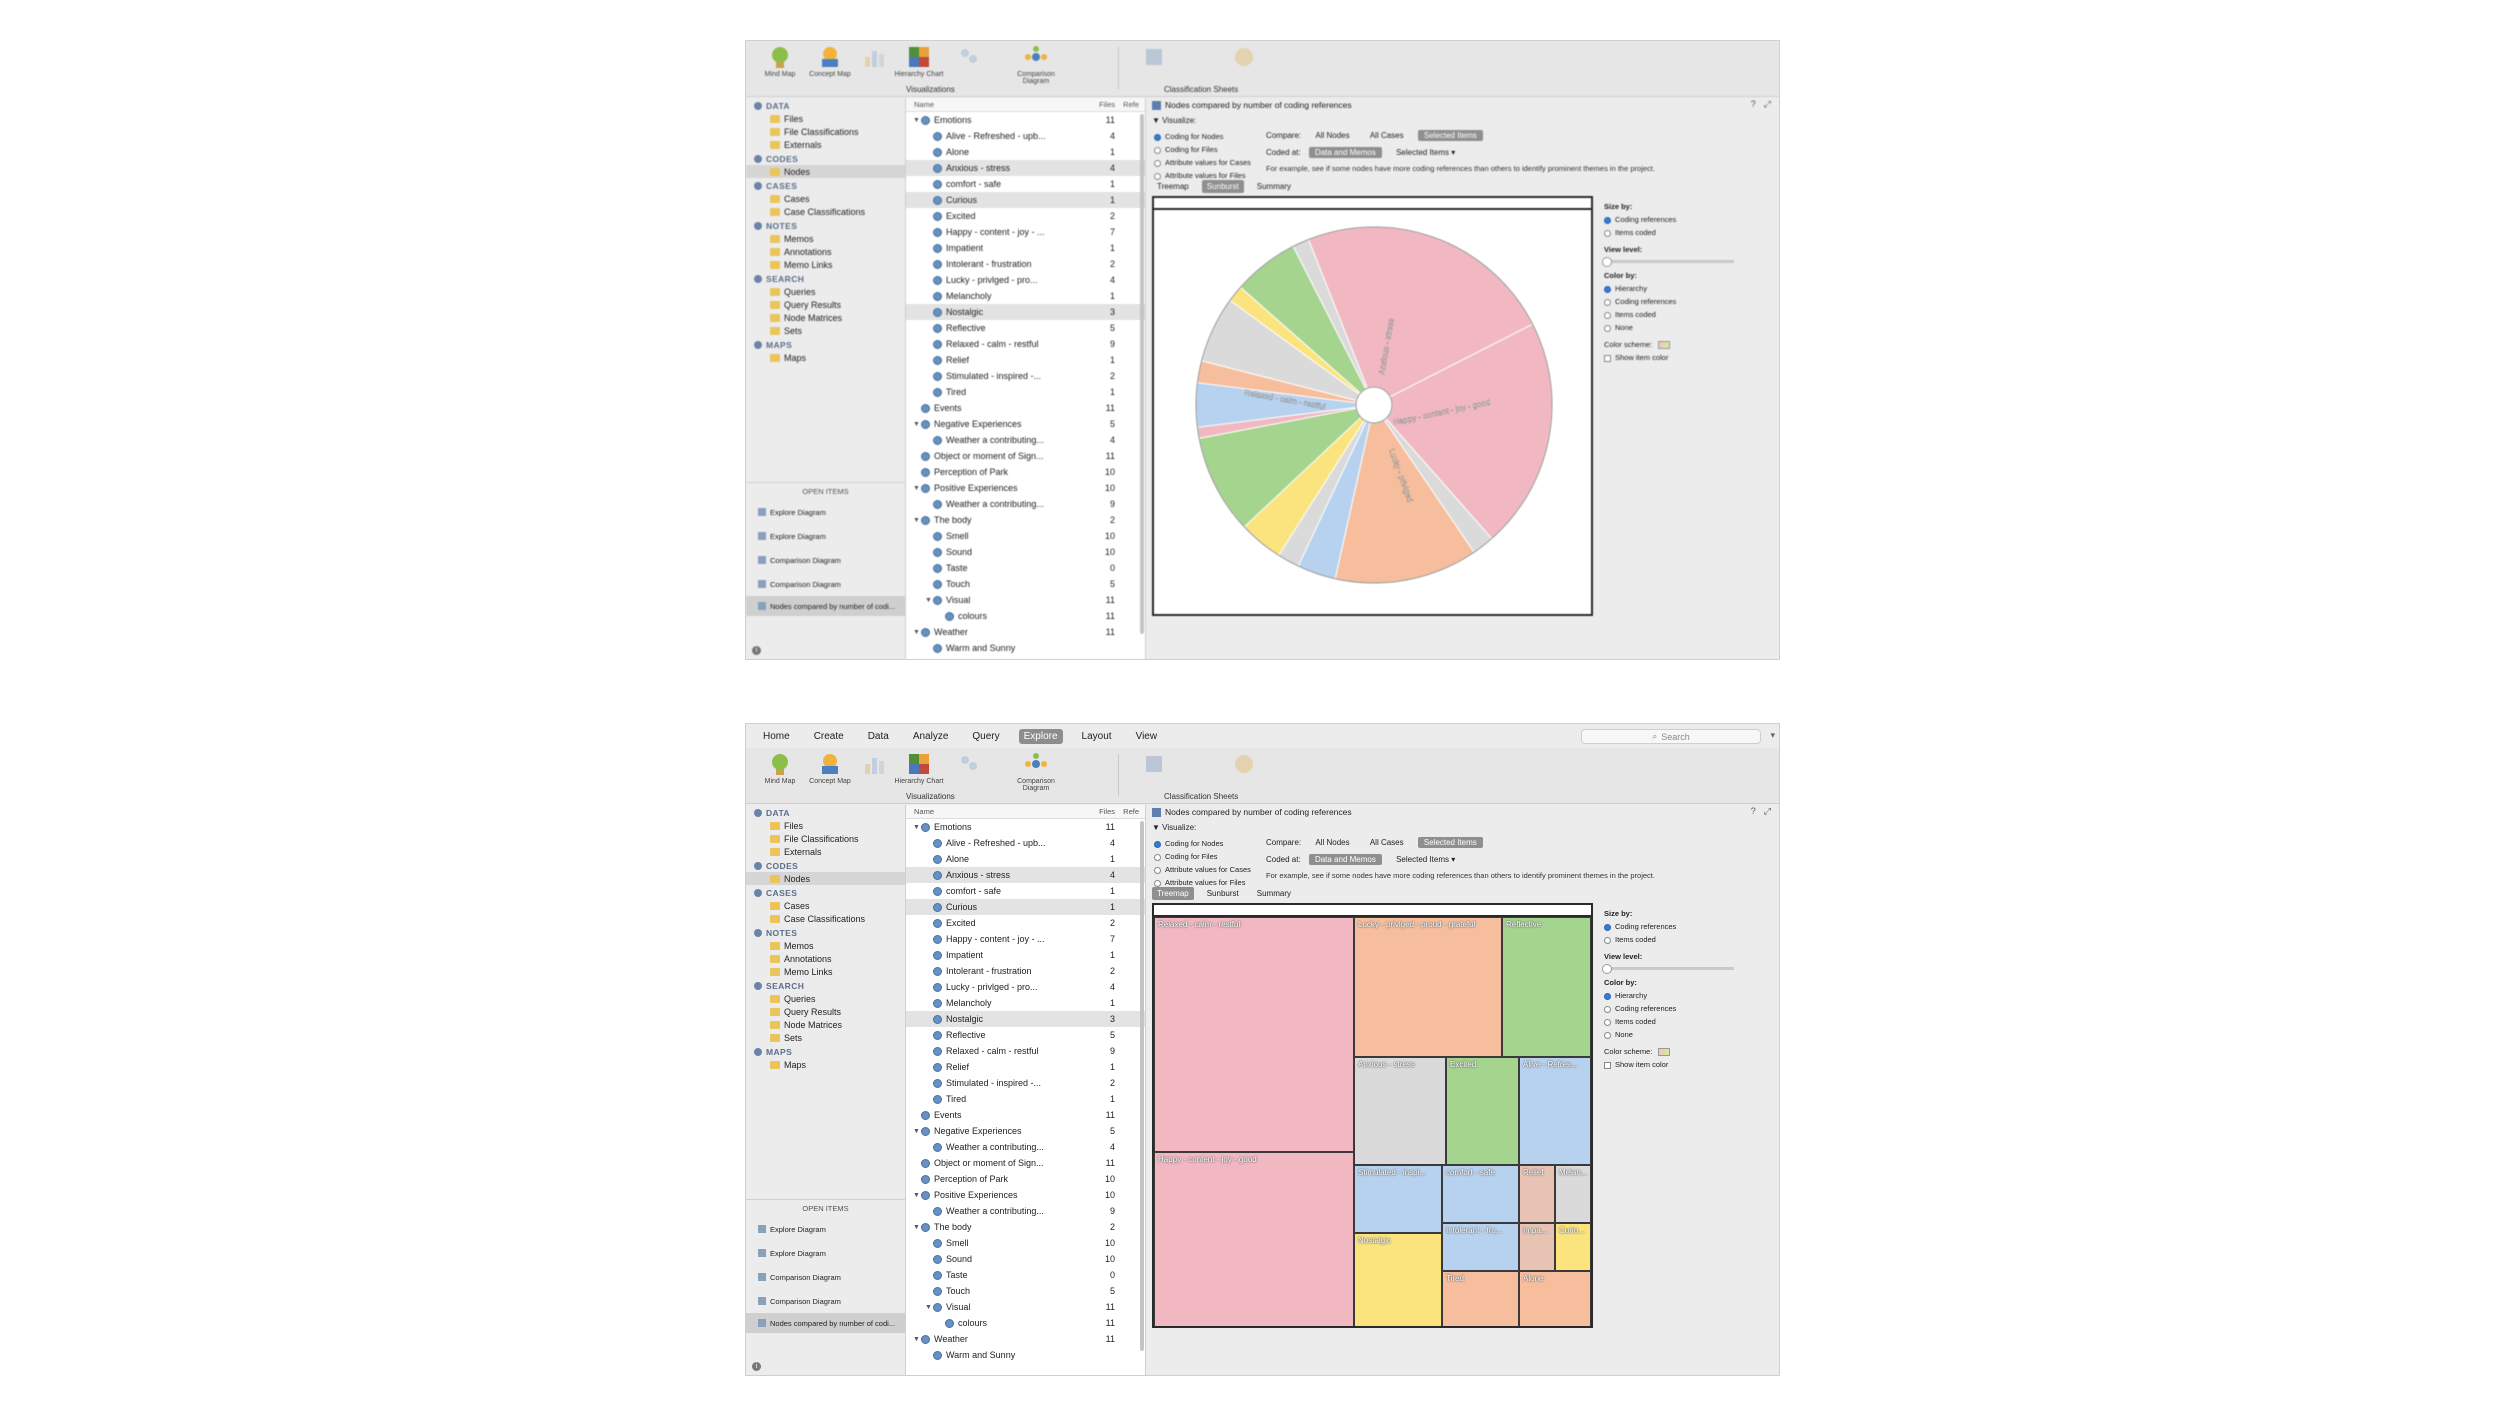 Image resolution: width=2500 pixels, height=1406 pixels. I want to click on list-item: Happy - content - joy - ... 7, so click(1025, 939).